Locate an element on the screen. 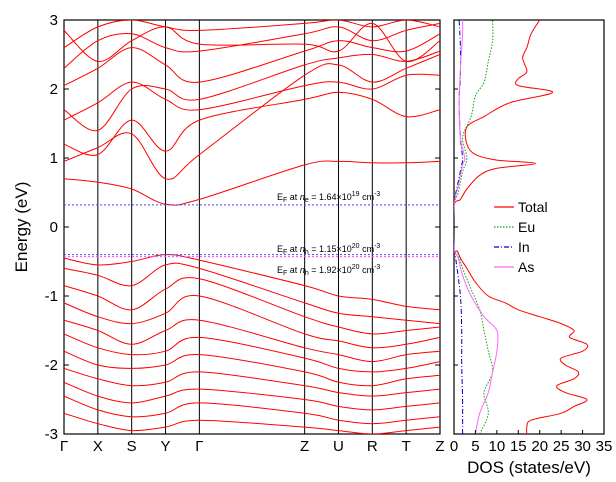 The height and width of the screenshot is (482, 616). energy-tick-label: -2 is located at coordinates (51, 365).